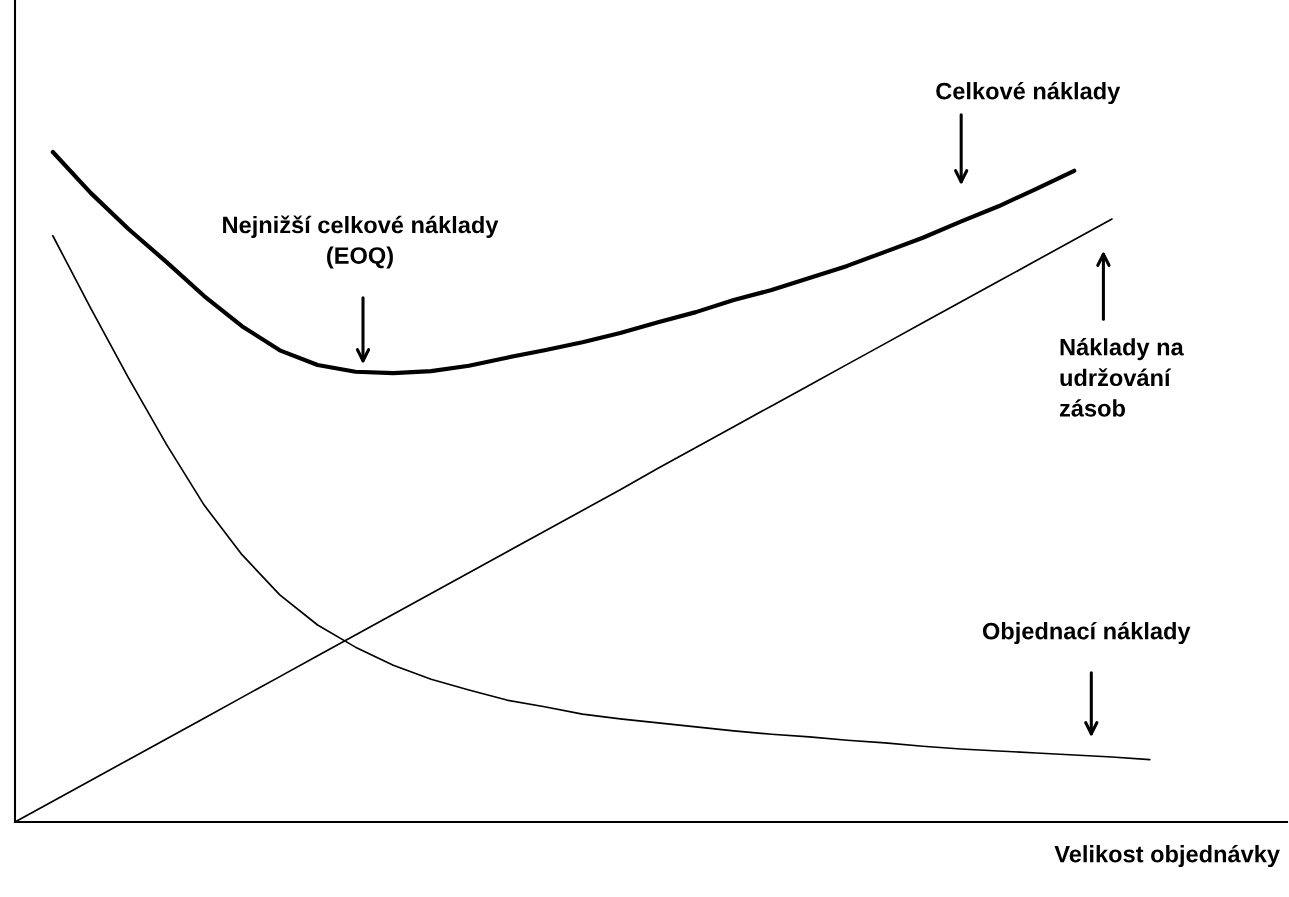 The image size is (1289, 897). What do you see at coordinates (1028, 93) in the screenshot?
I see `text: Celkové náklady` at bounding box center [1028, 93].